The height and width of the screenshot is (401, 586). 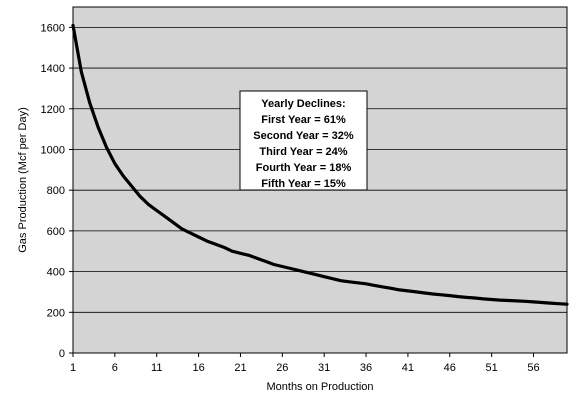 What do you see at coordinates (53, 28) in the screenshot?
I see `y-tick-label: 1600` at bounding box center [53, 28].